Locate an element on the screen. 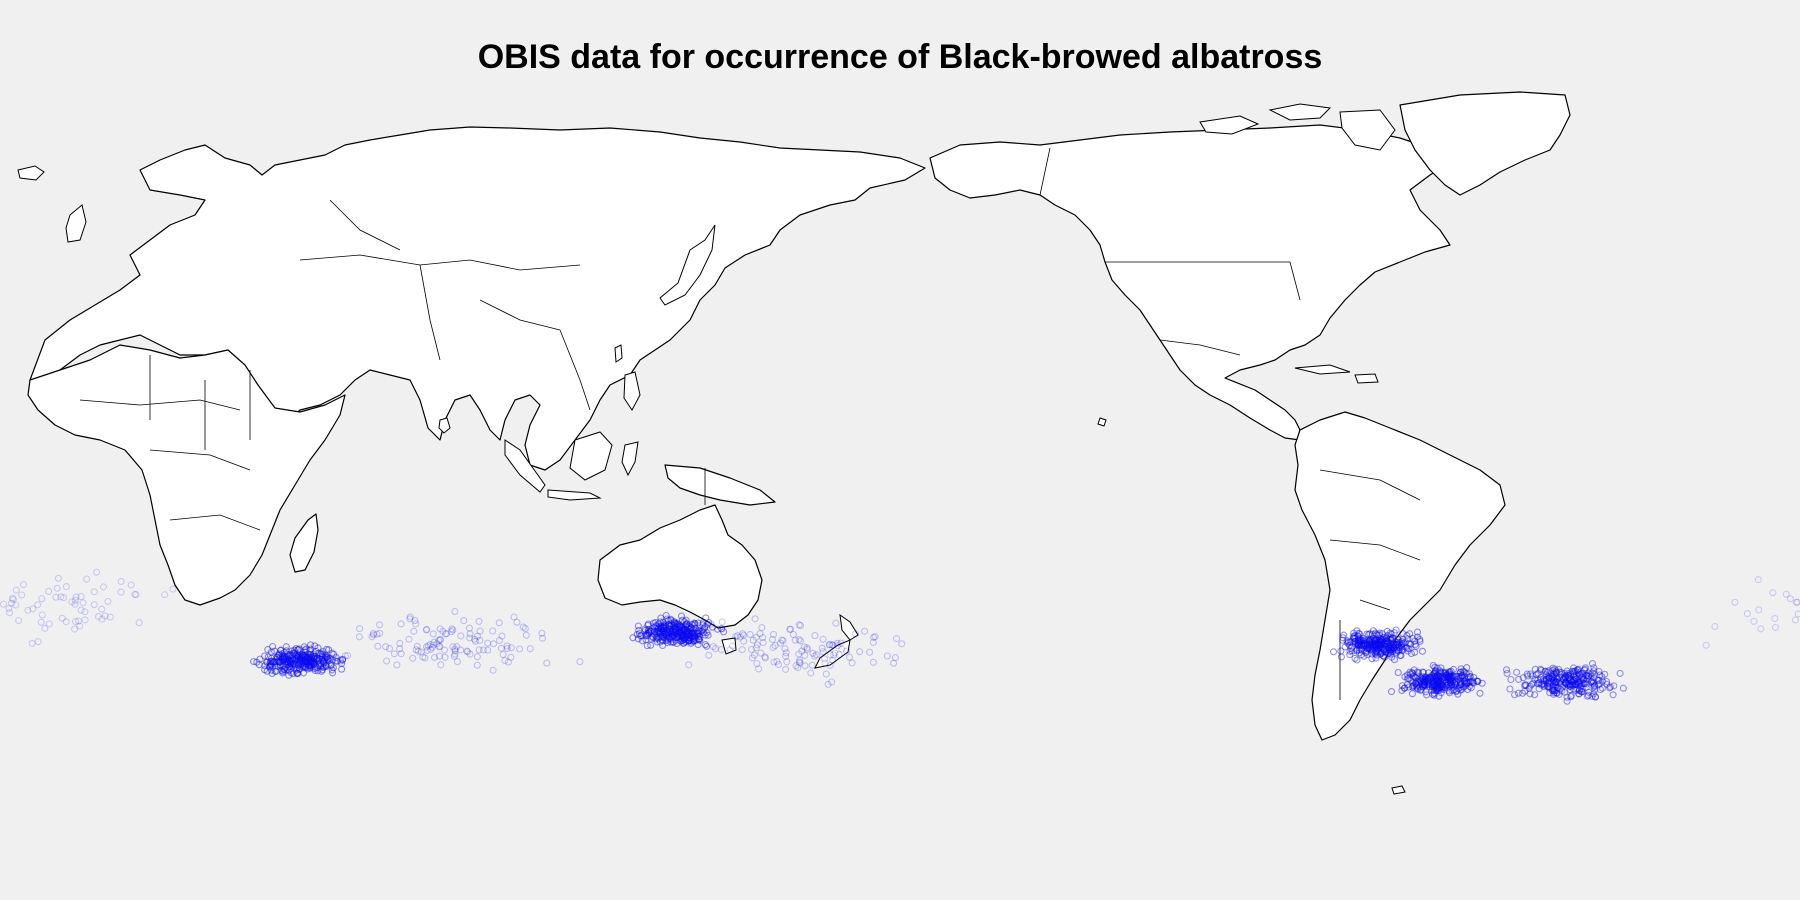 The width and height of the screenshot is (1800, 900). madagascar is located at coordinates (304, 543).